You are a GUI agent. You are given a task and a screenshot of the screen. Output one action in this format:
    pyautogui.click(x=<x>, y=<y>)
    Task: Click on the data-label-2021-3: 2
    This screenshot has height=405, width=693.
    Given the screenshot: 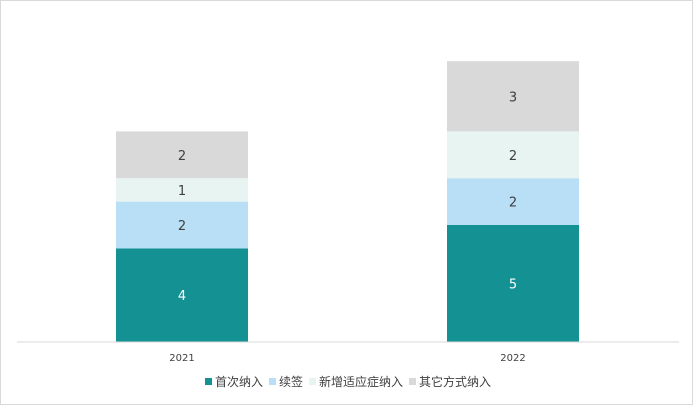 What is the action you would take?
    pyautogui.click(x=182, y=156)
    